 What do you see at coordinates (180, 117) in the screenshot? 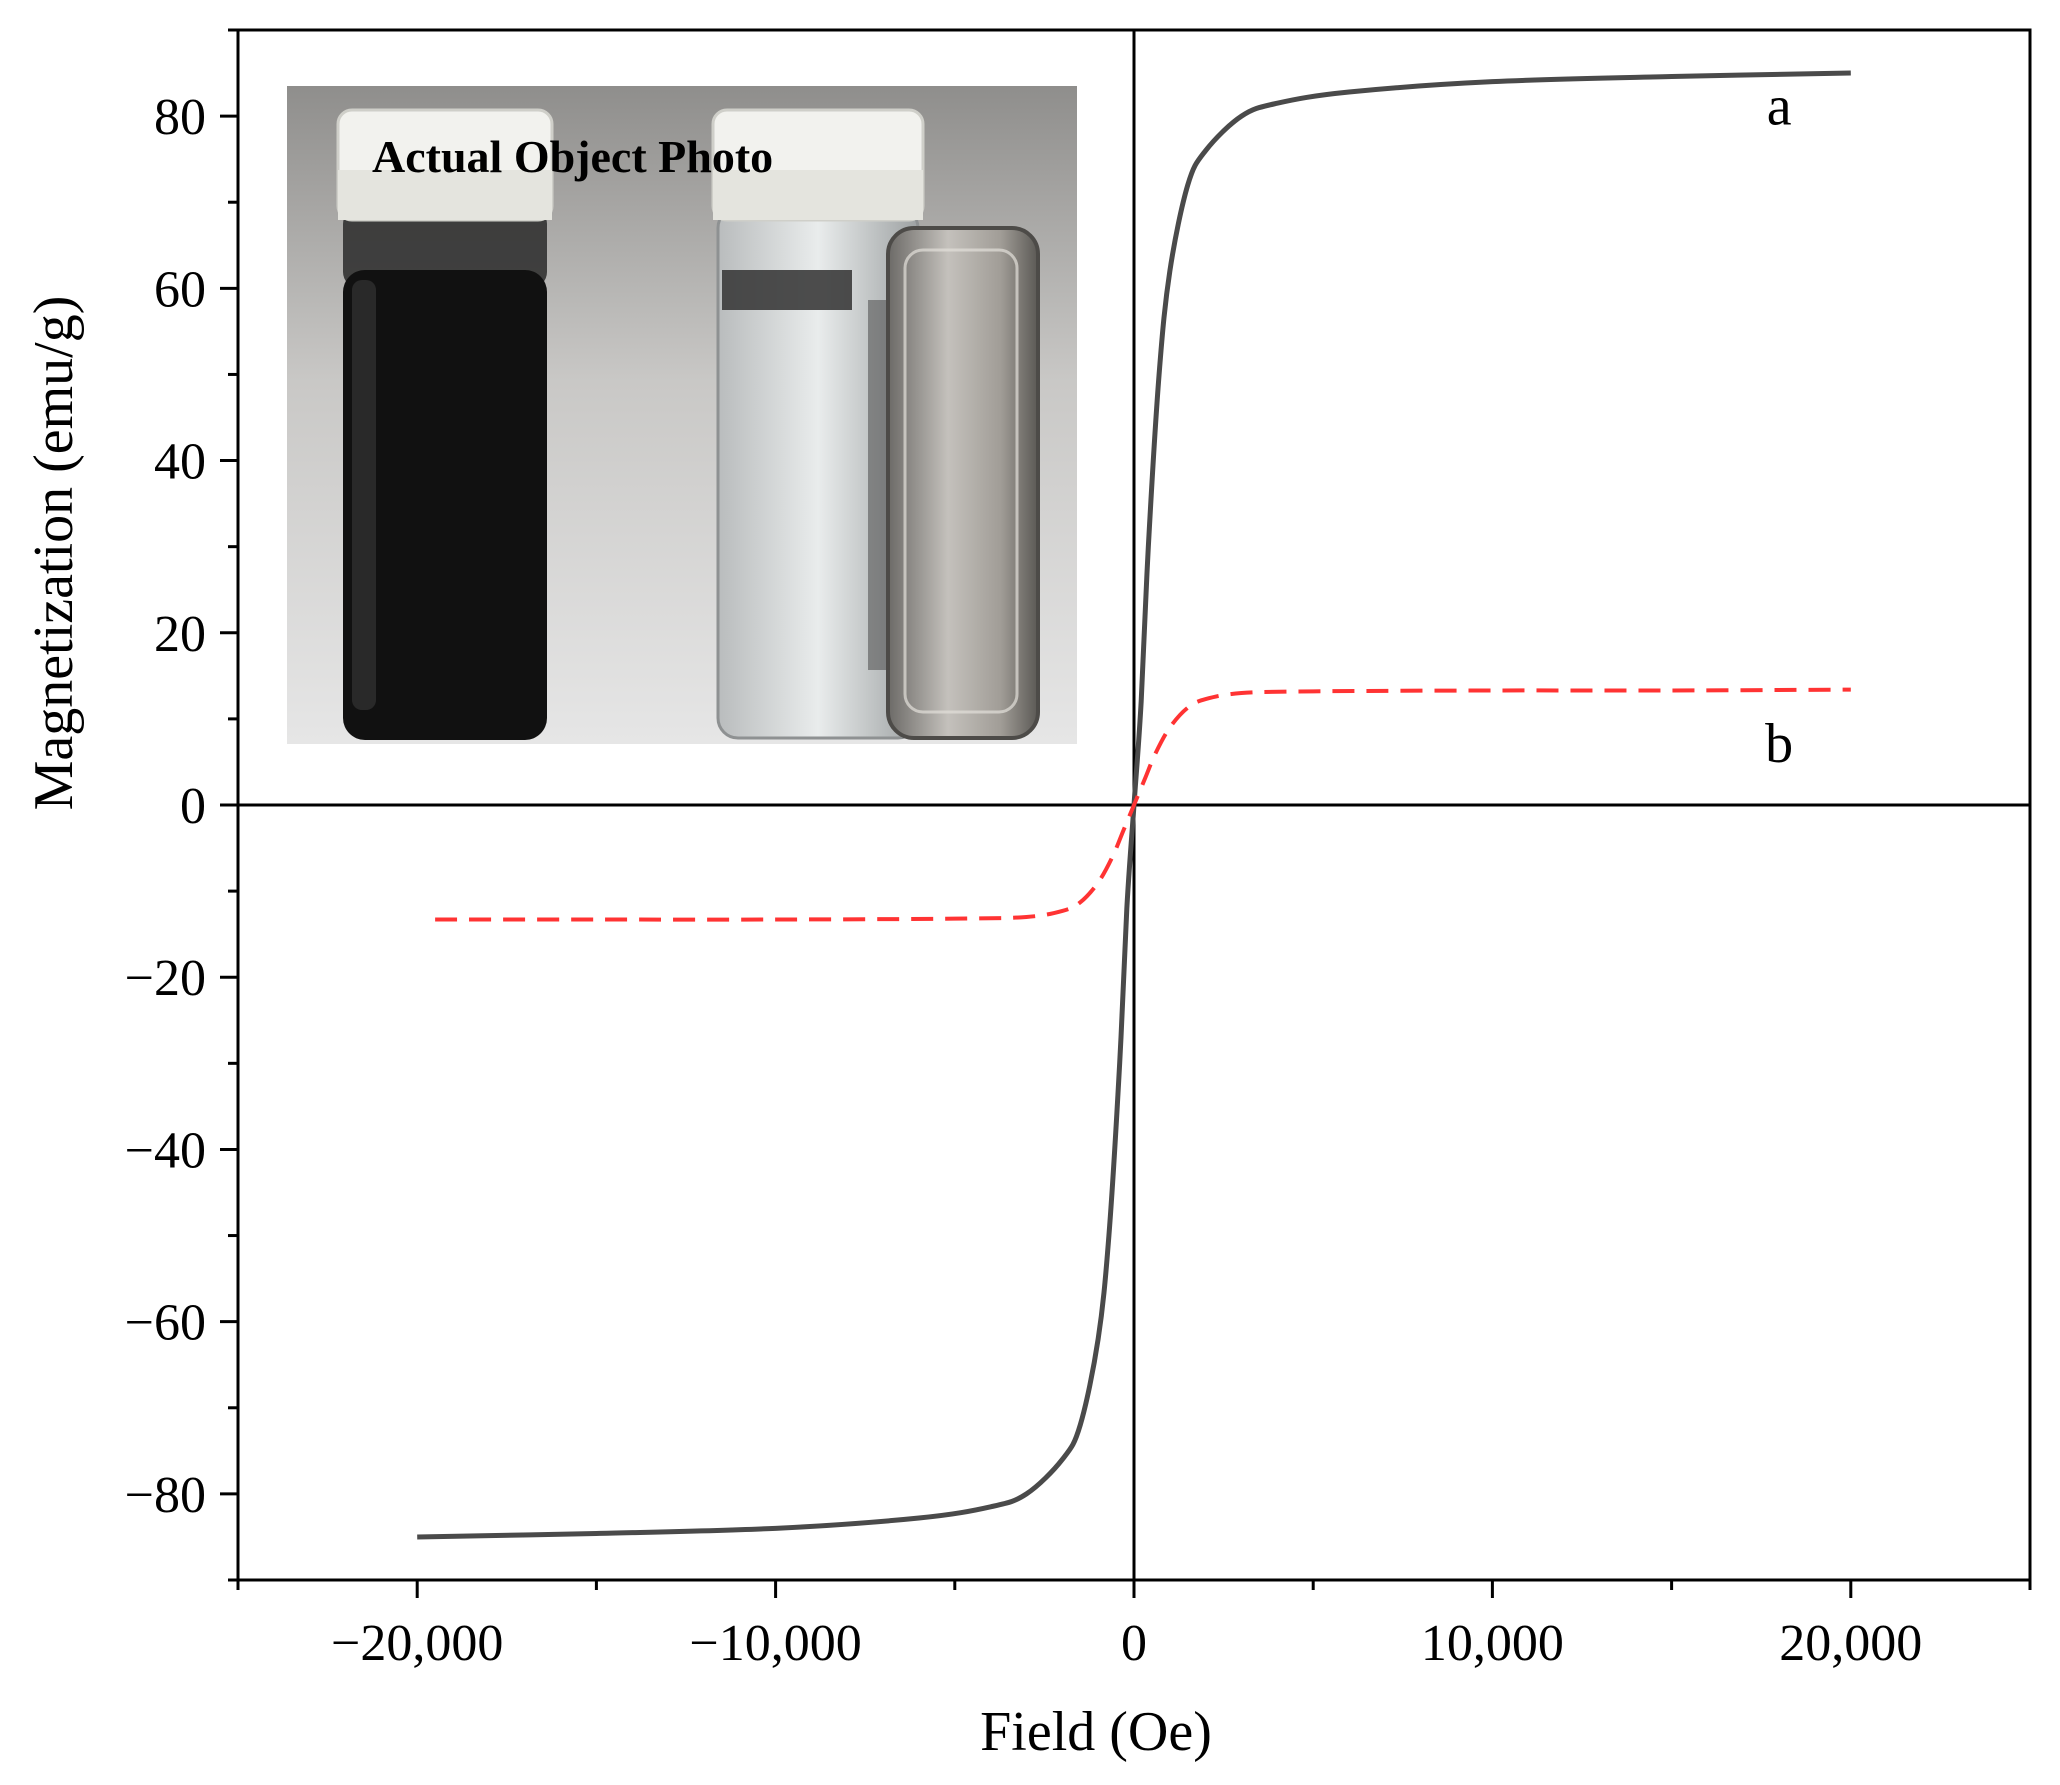
I see `y-tick-label: 80` at bounding box center [180, 117].